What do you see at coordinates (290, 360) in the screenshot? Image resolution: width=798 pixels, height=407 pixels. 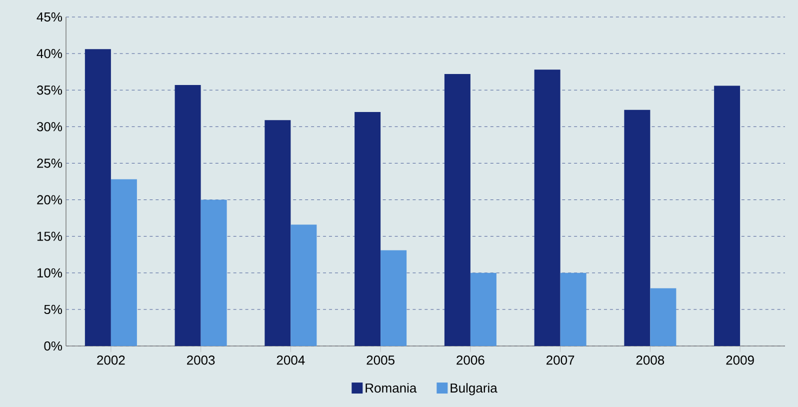 I see `x-tick-label: 2004` at bounding box center [290, 360].